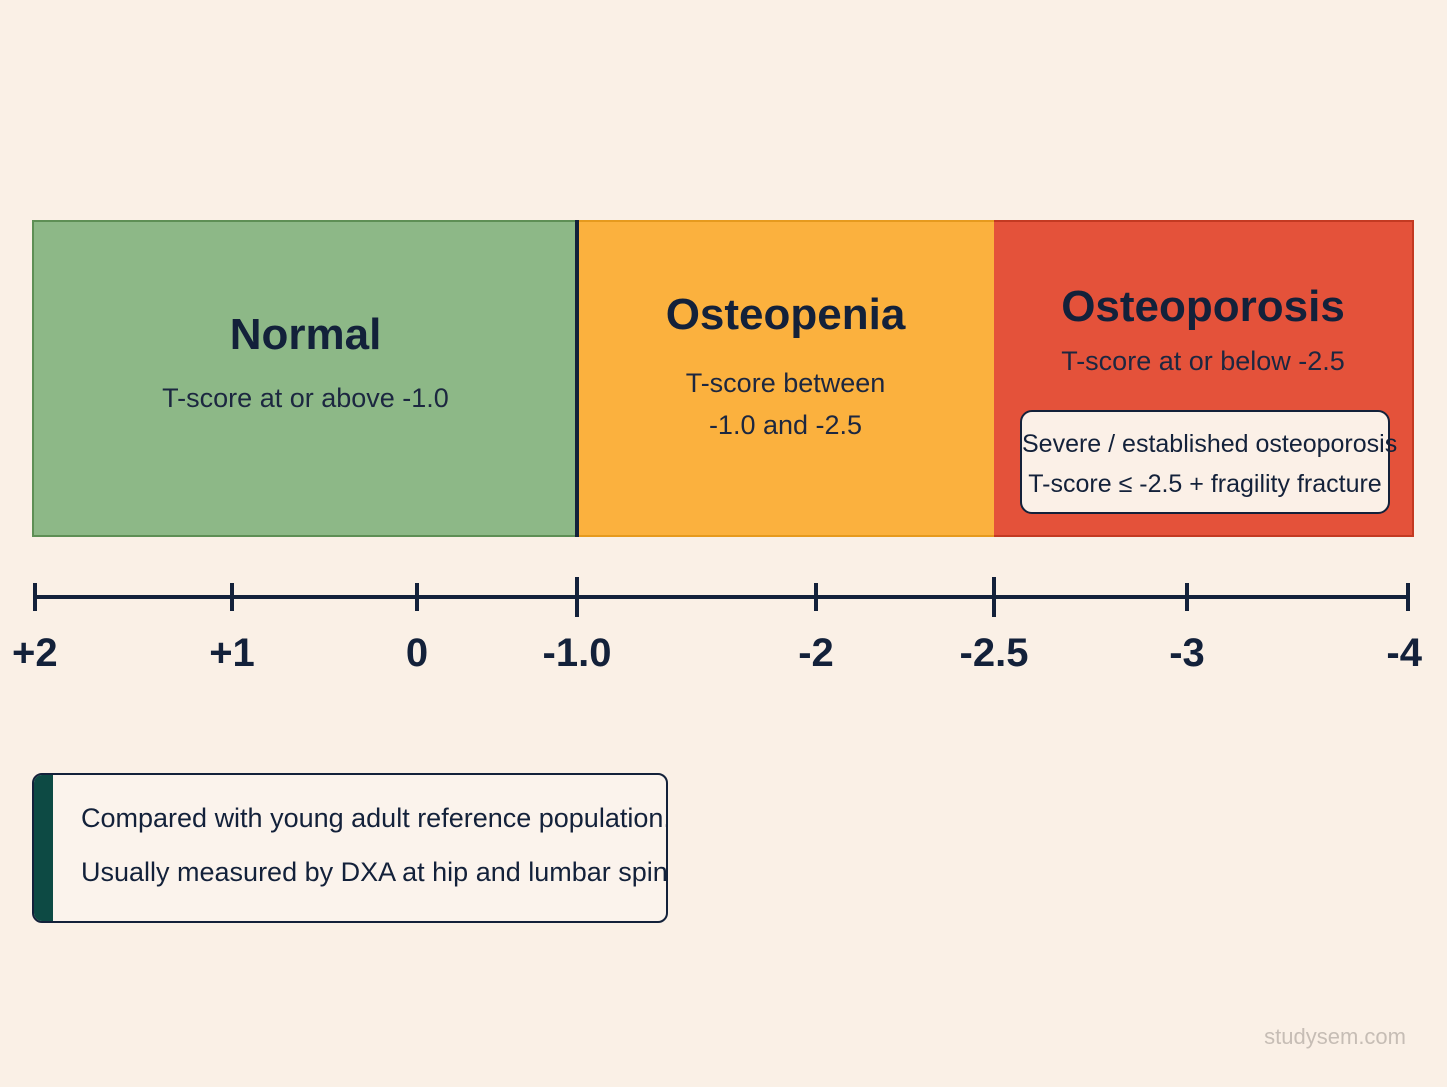 The width and height of the screenshot is (1447, 1087). I want to click on axis-tick-label: -1.0, so click(577, 653).